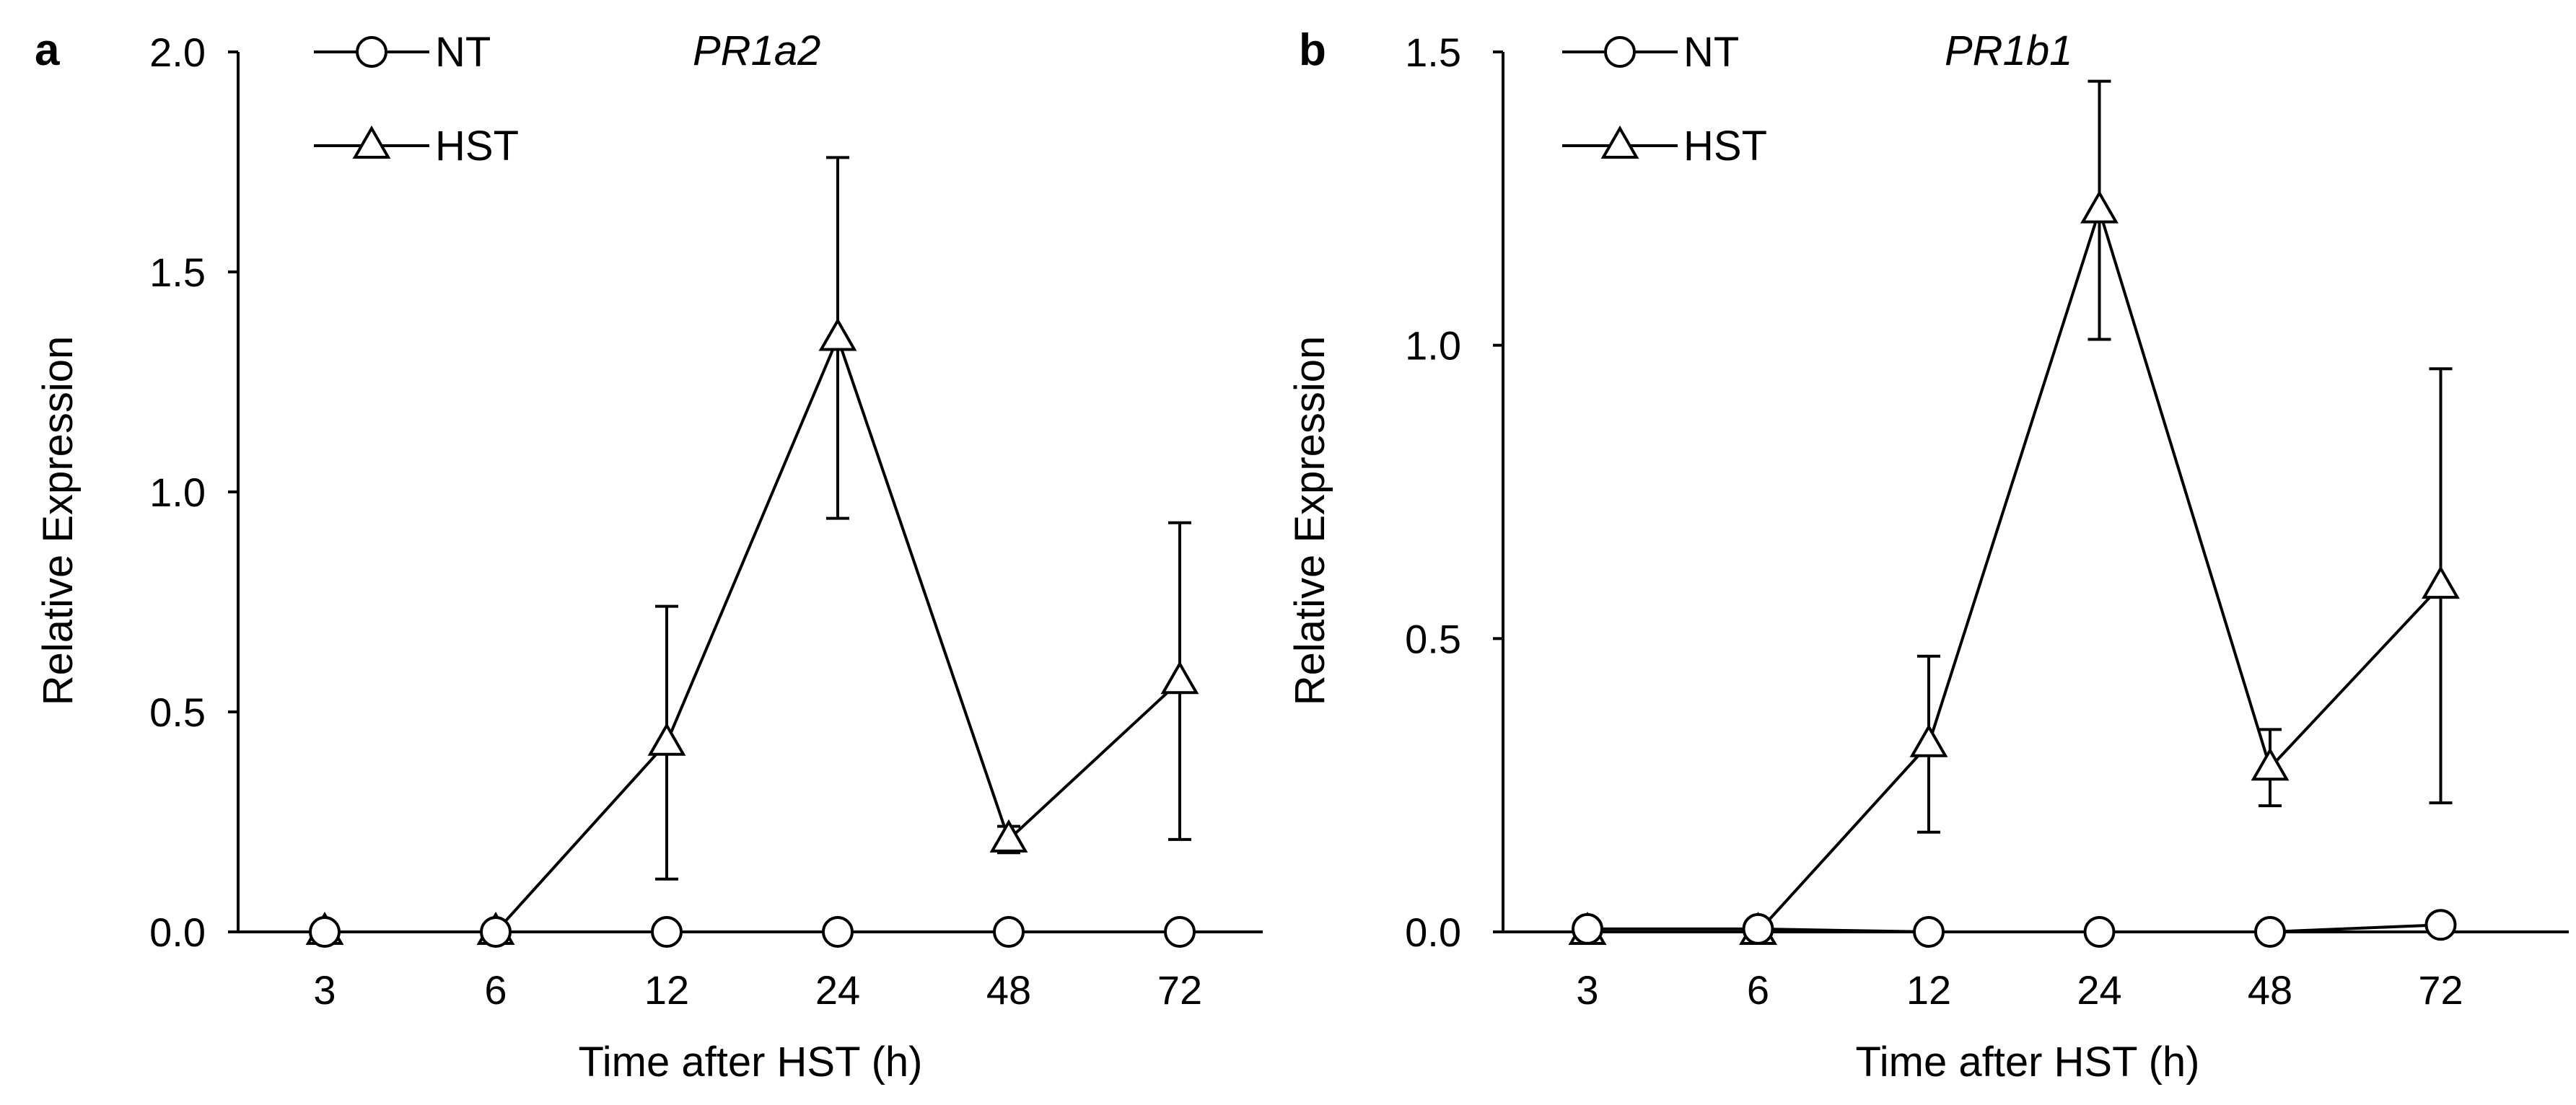 The image size is (2576, 1105). What do you see at coordinates (2014, 928) in the screenshot?
I see `series-line-nt` at bounding box center [2014, 928].